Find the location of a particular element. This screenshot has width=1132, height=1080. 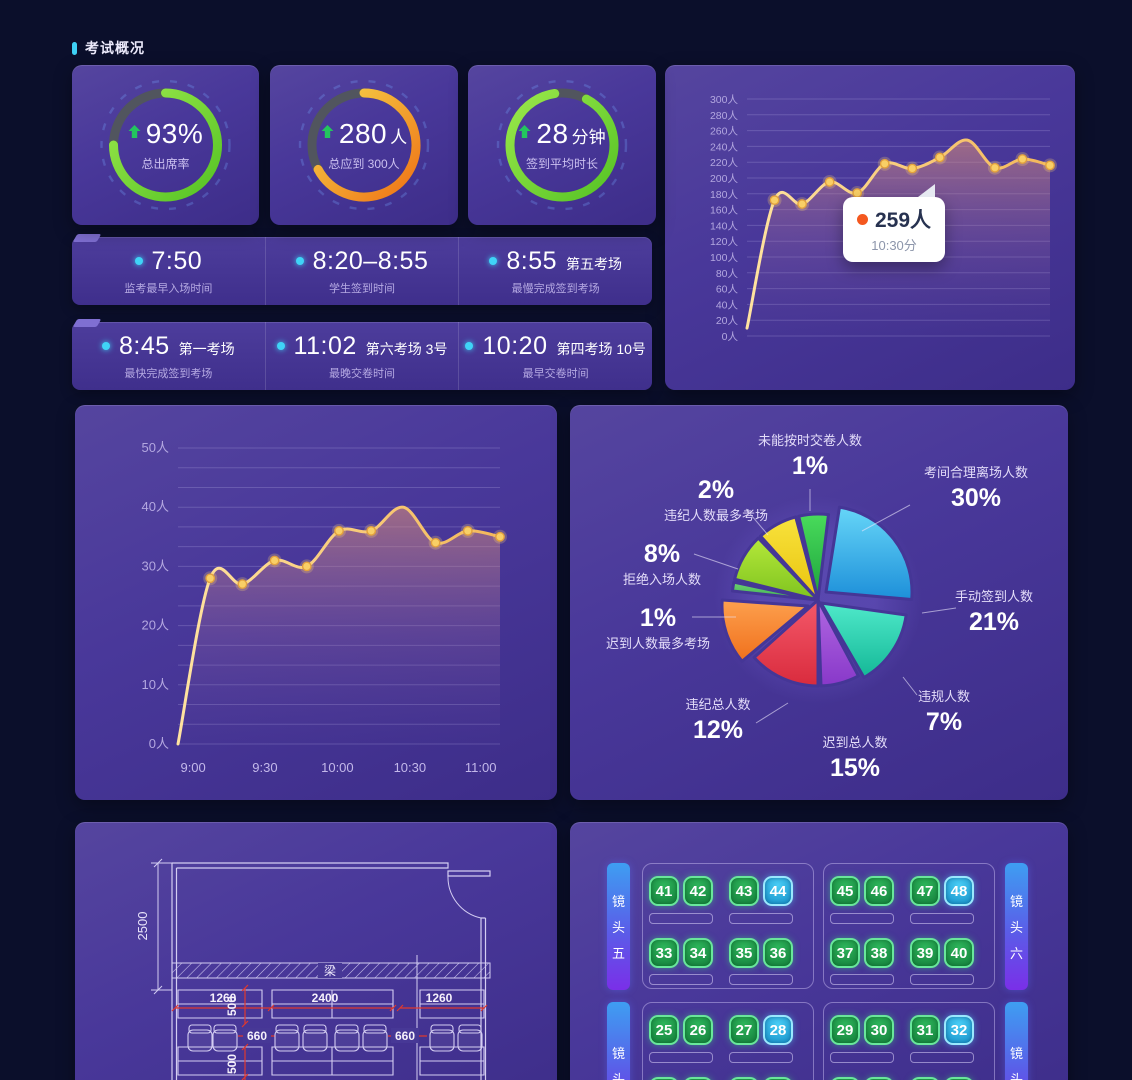

time-suffix: 第五考场 is located at coordinates (594, 263).